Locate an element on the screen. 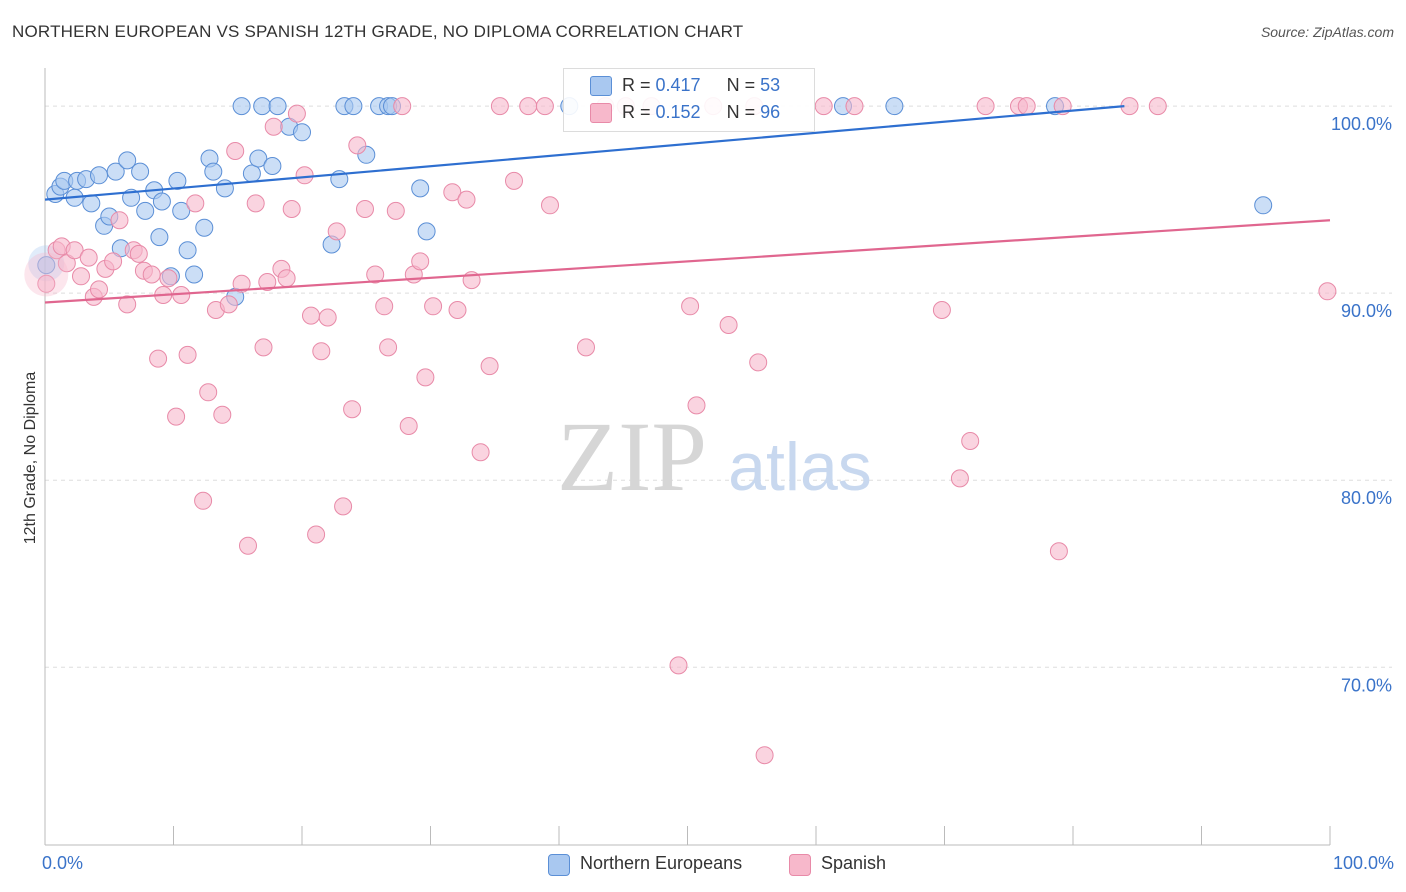 This screenshot has height=892, width=1406. n-label: N = is located at coordinates (743, 112).